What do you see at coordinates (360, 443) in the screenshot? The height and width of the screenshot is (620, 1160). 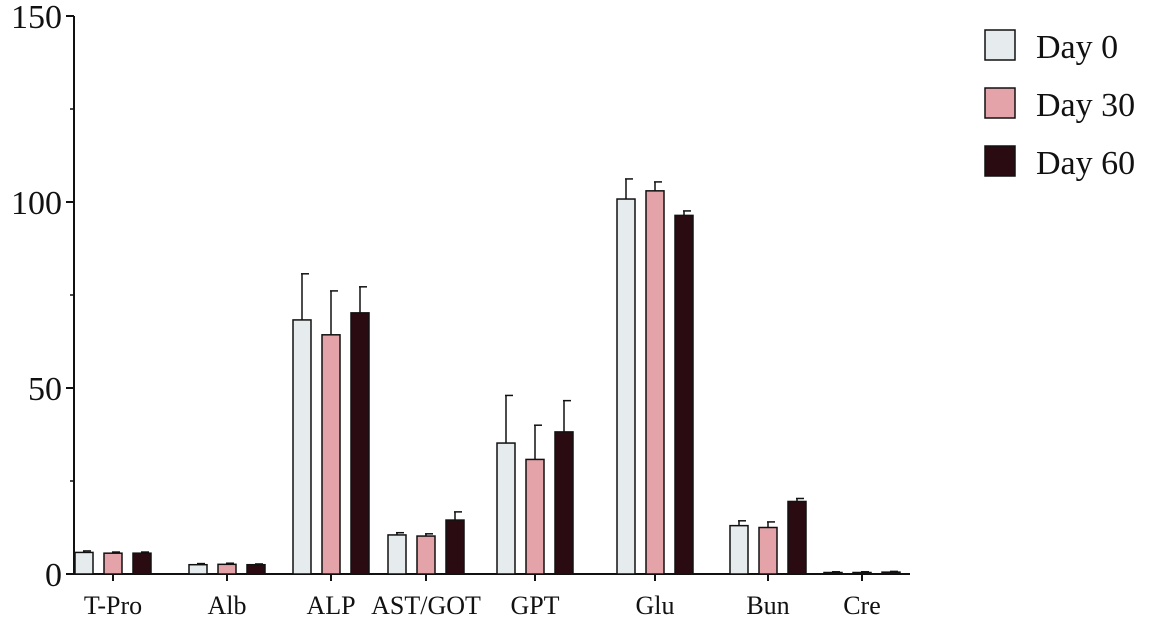 I see `bar-day-60-alp` at bounding box center [360, 443].